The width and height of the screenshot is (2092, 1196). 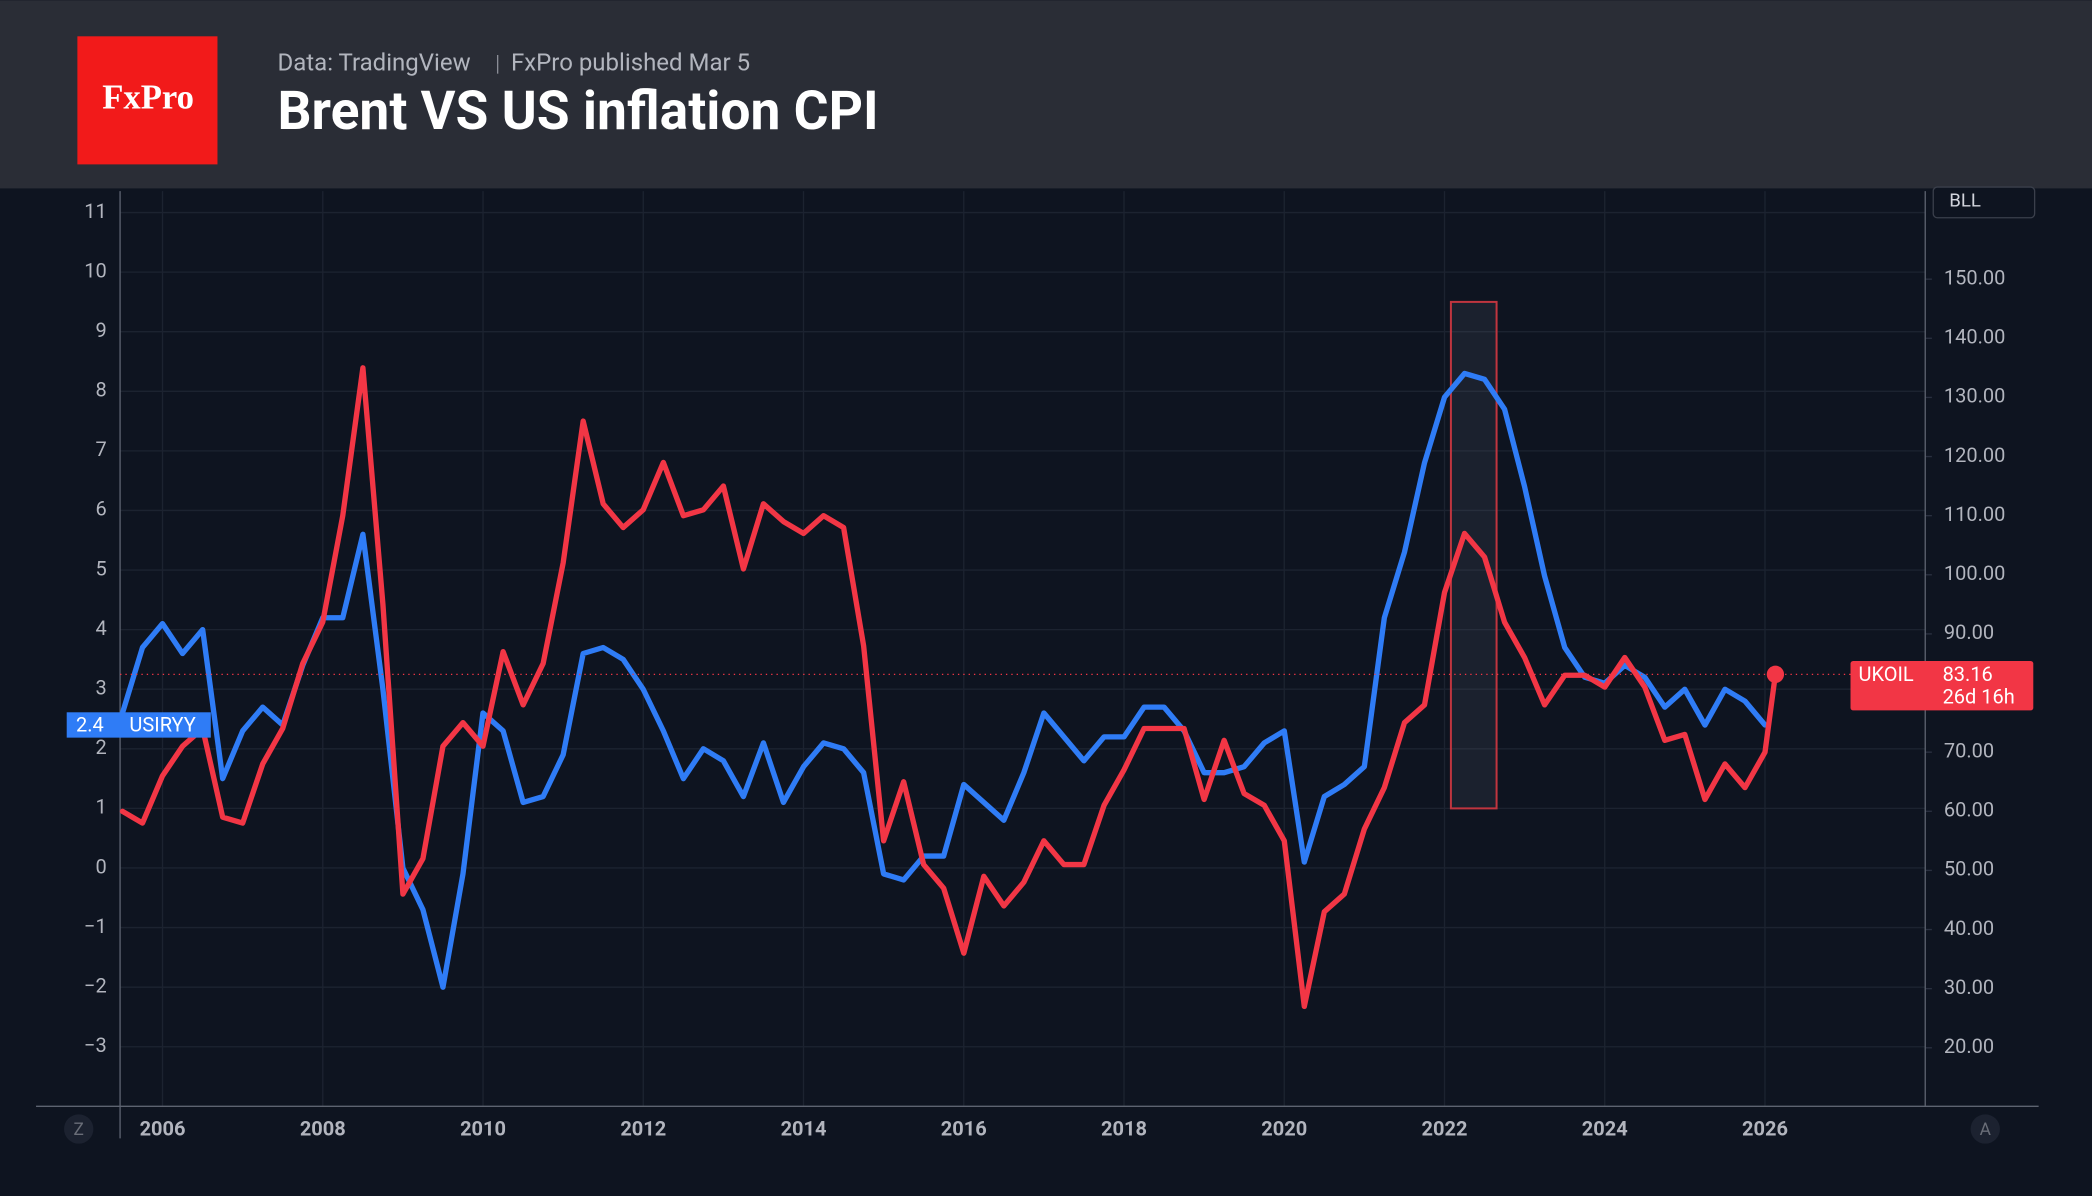 What do you see at coordinates (1969, 869) in the screenshot?
I see `y2-tick-label: 50.00` at bounding box center [1969, 869].